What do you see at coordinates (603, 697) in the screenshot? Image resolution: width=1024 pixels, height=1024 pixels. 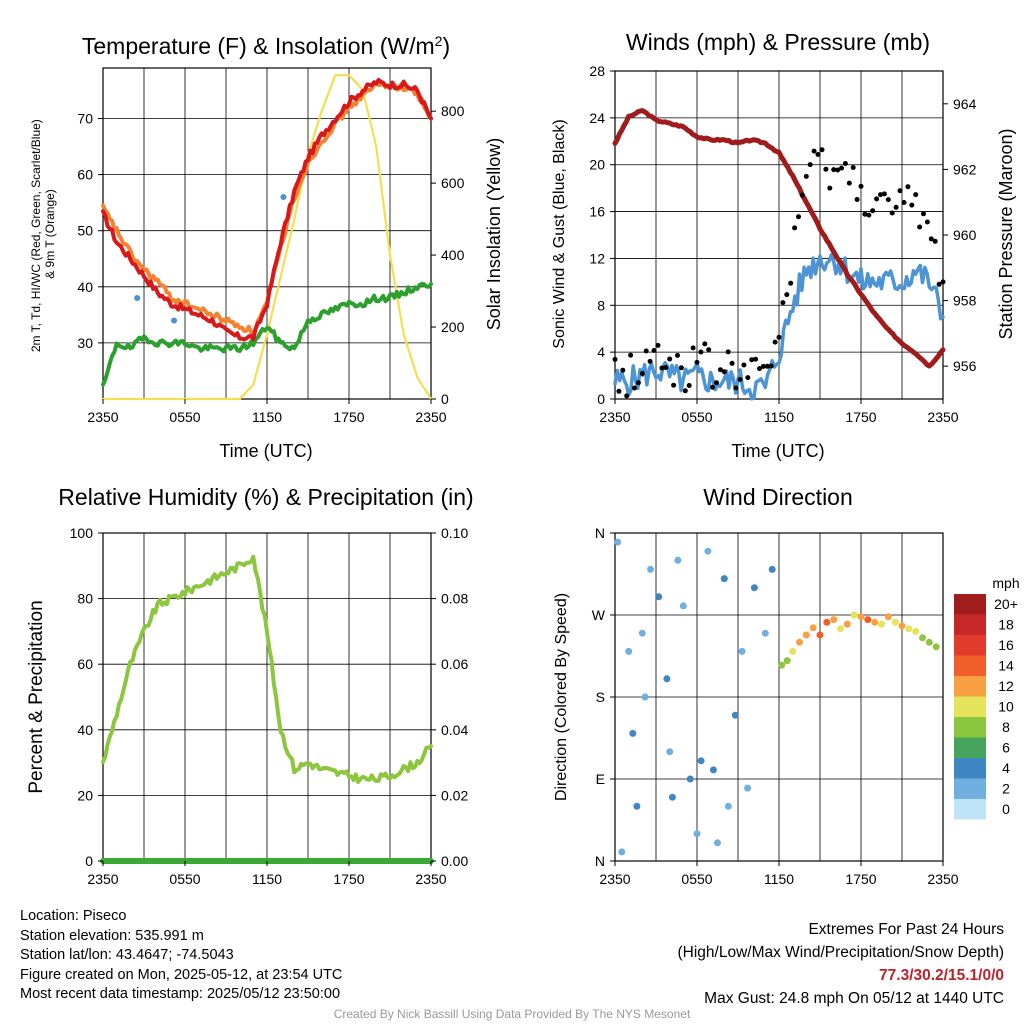 I see `wind-direction-y-ticks: N E S W N` at bounding box center [603, 697].